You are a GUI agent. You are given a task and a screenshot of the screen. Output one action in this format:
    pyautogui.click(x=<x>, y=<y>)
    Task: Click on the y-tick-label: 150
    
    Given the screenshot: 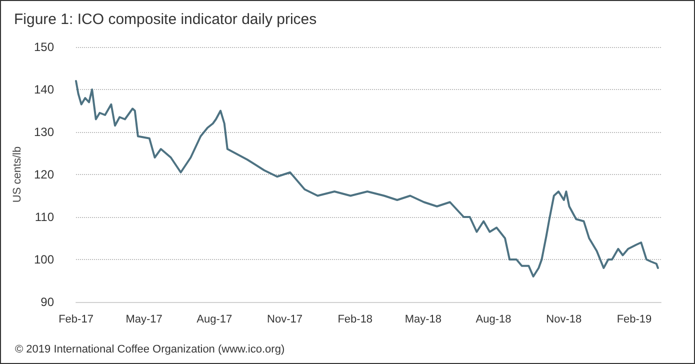 What is the action you would take?
    pyautogui.click(x=44, y=47)
    